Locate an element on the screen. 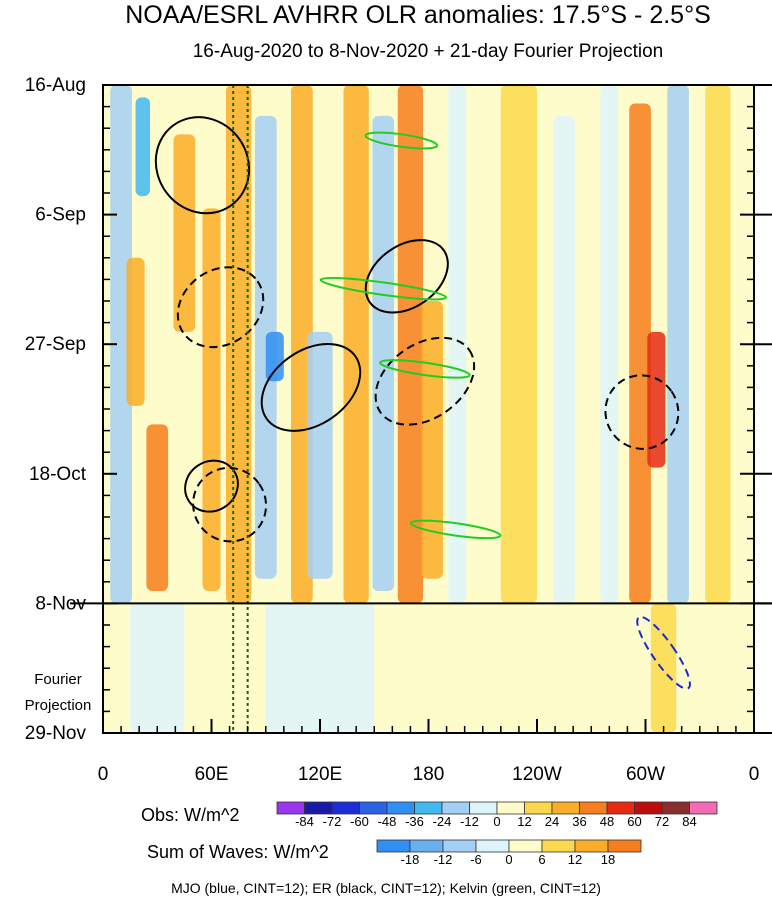  obs-legend-labels: -84 -72 -60 -48 -36 -24 -12 0 12 24 36 48 60 72 84 is located at coordinates (496, 821).